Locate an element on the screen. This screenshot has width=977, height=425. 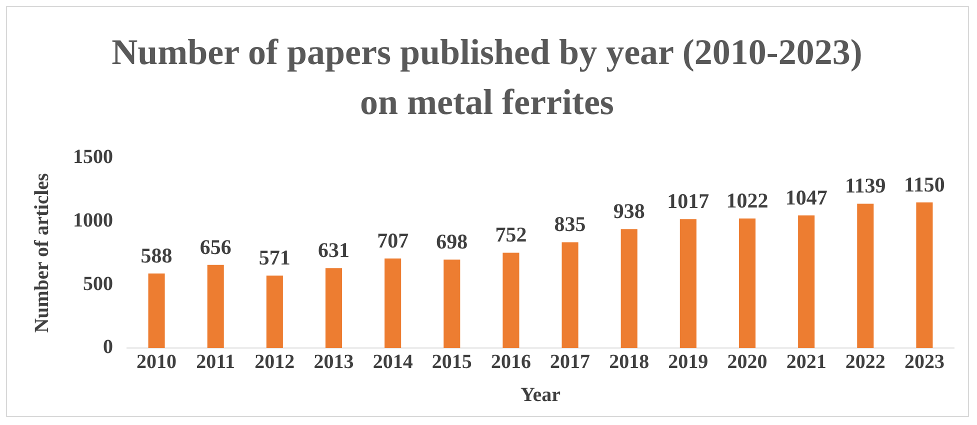
x-tick-label: 2023 is located at coordinates (924, 362).